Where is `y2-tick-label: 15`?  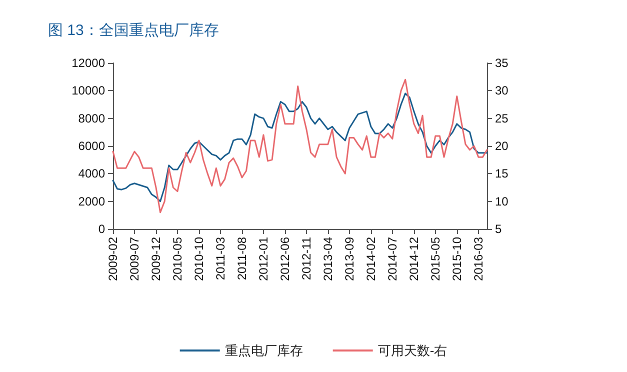 y2-tick-label: 15 is located at coordinates (502, 173).